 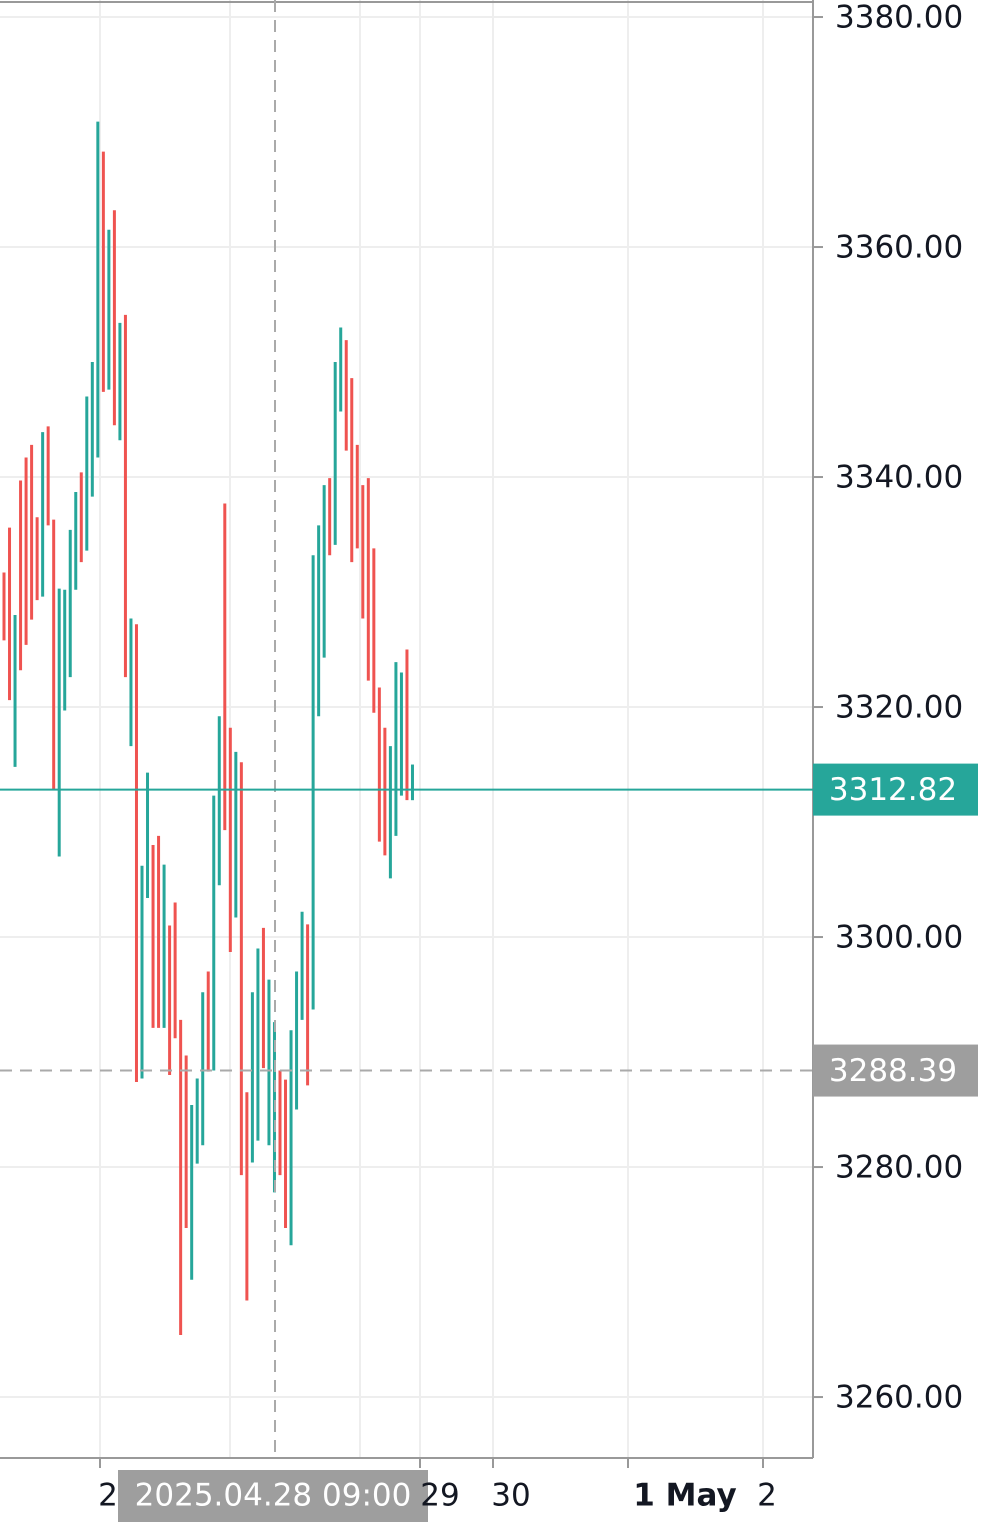 I want to click on crosshair-time-label: 2025.04.28 09:00, so click(x=273, y=1496).